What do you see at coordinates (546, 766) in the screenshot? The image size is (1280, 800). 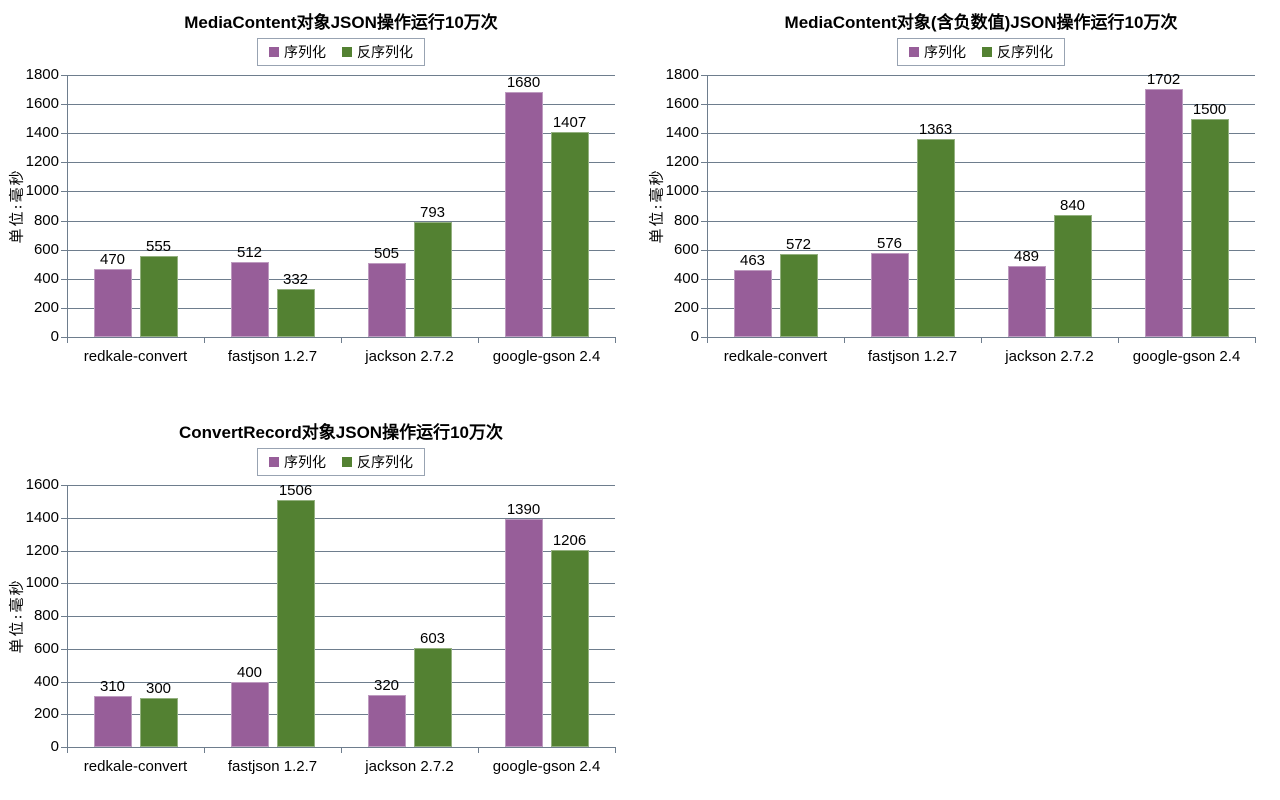 I see `x-category-label: google-gson 2.4` at bounding box center [546, 766].